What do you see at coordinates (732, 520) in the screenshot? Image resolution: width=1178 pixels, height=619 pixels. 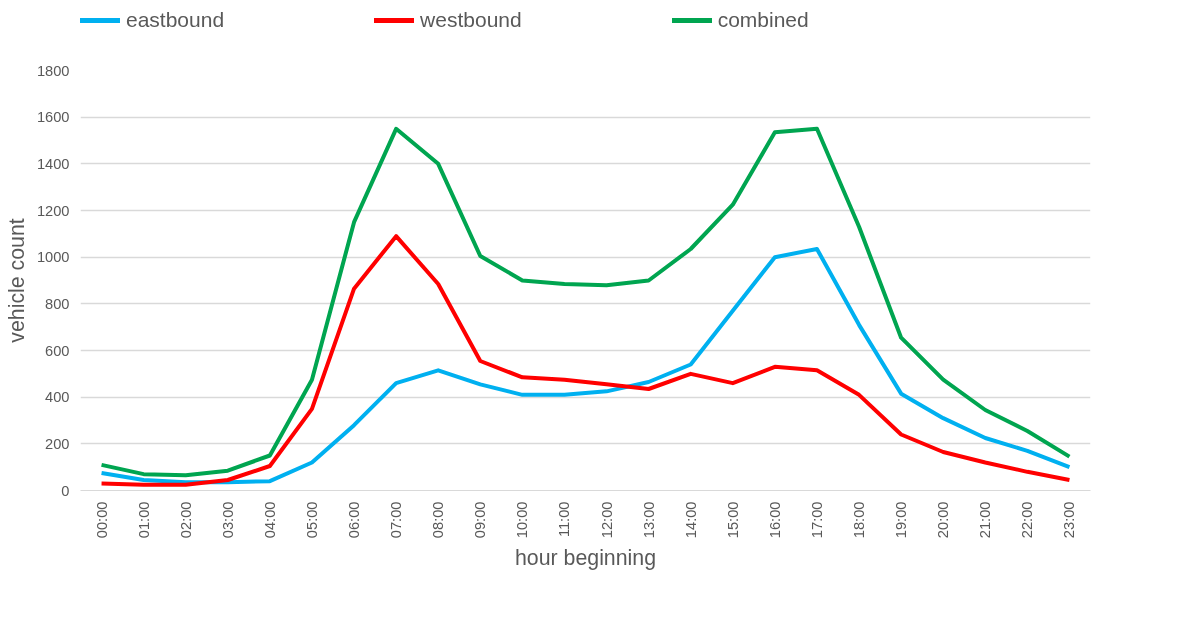 I see `x-tick-label: 15:00` at bounding box center [732, 520].